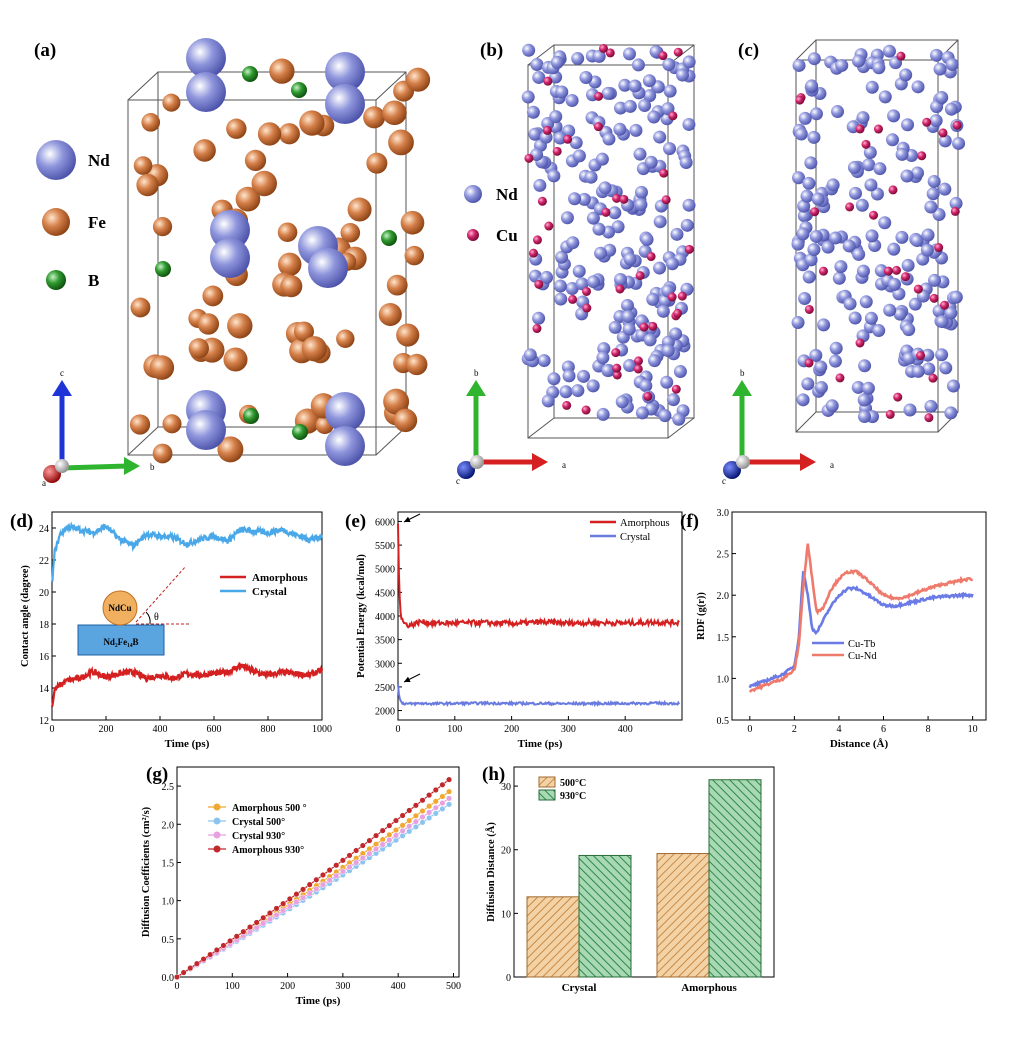 The image size is (1024, 1042). Describe the element at coordinates (579, 988) in the screenshot. I see `x-category-label: Crystal` at that location.